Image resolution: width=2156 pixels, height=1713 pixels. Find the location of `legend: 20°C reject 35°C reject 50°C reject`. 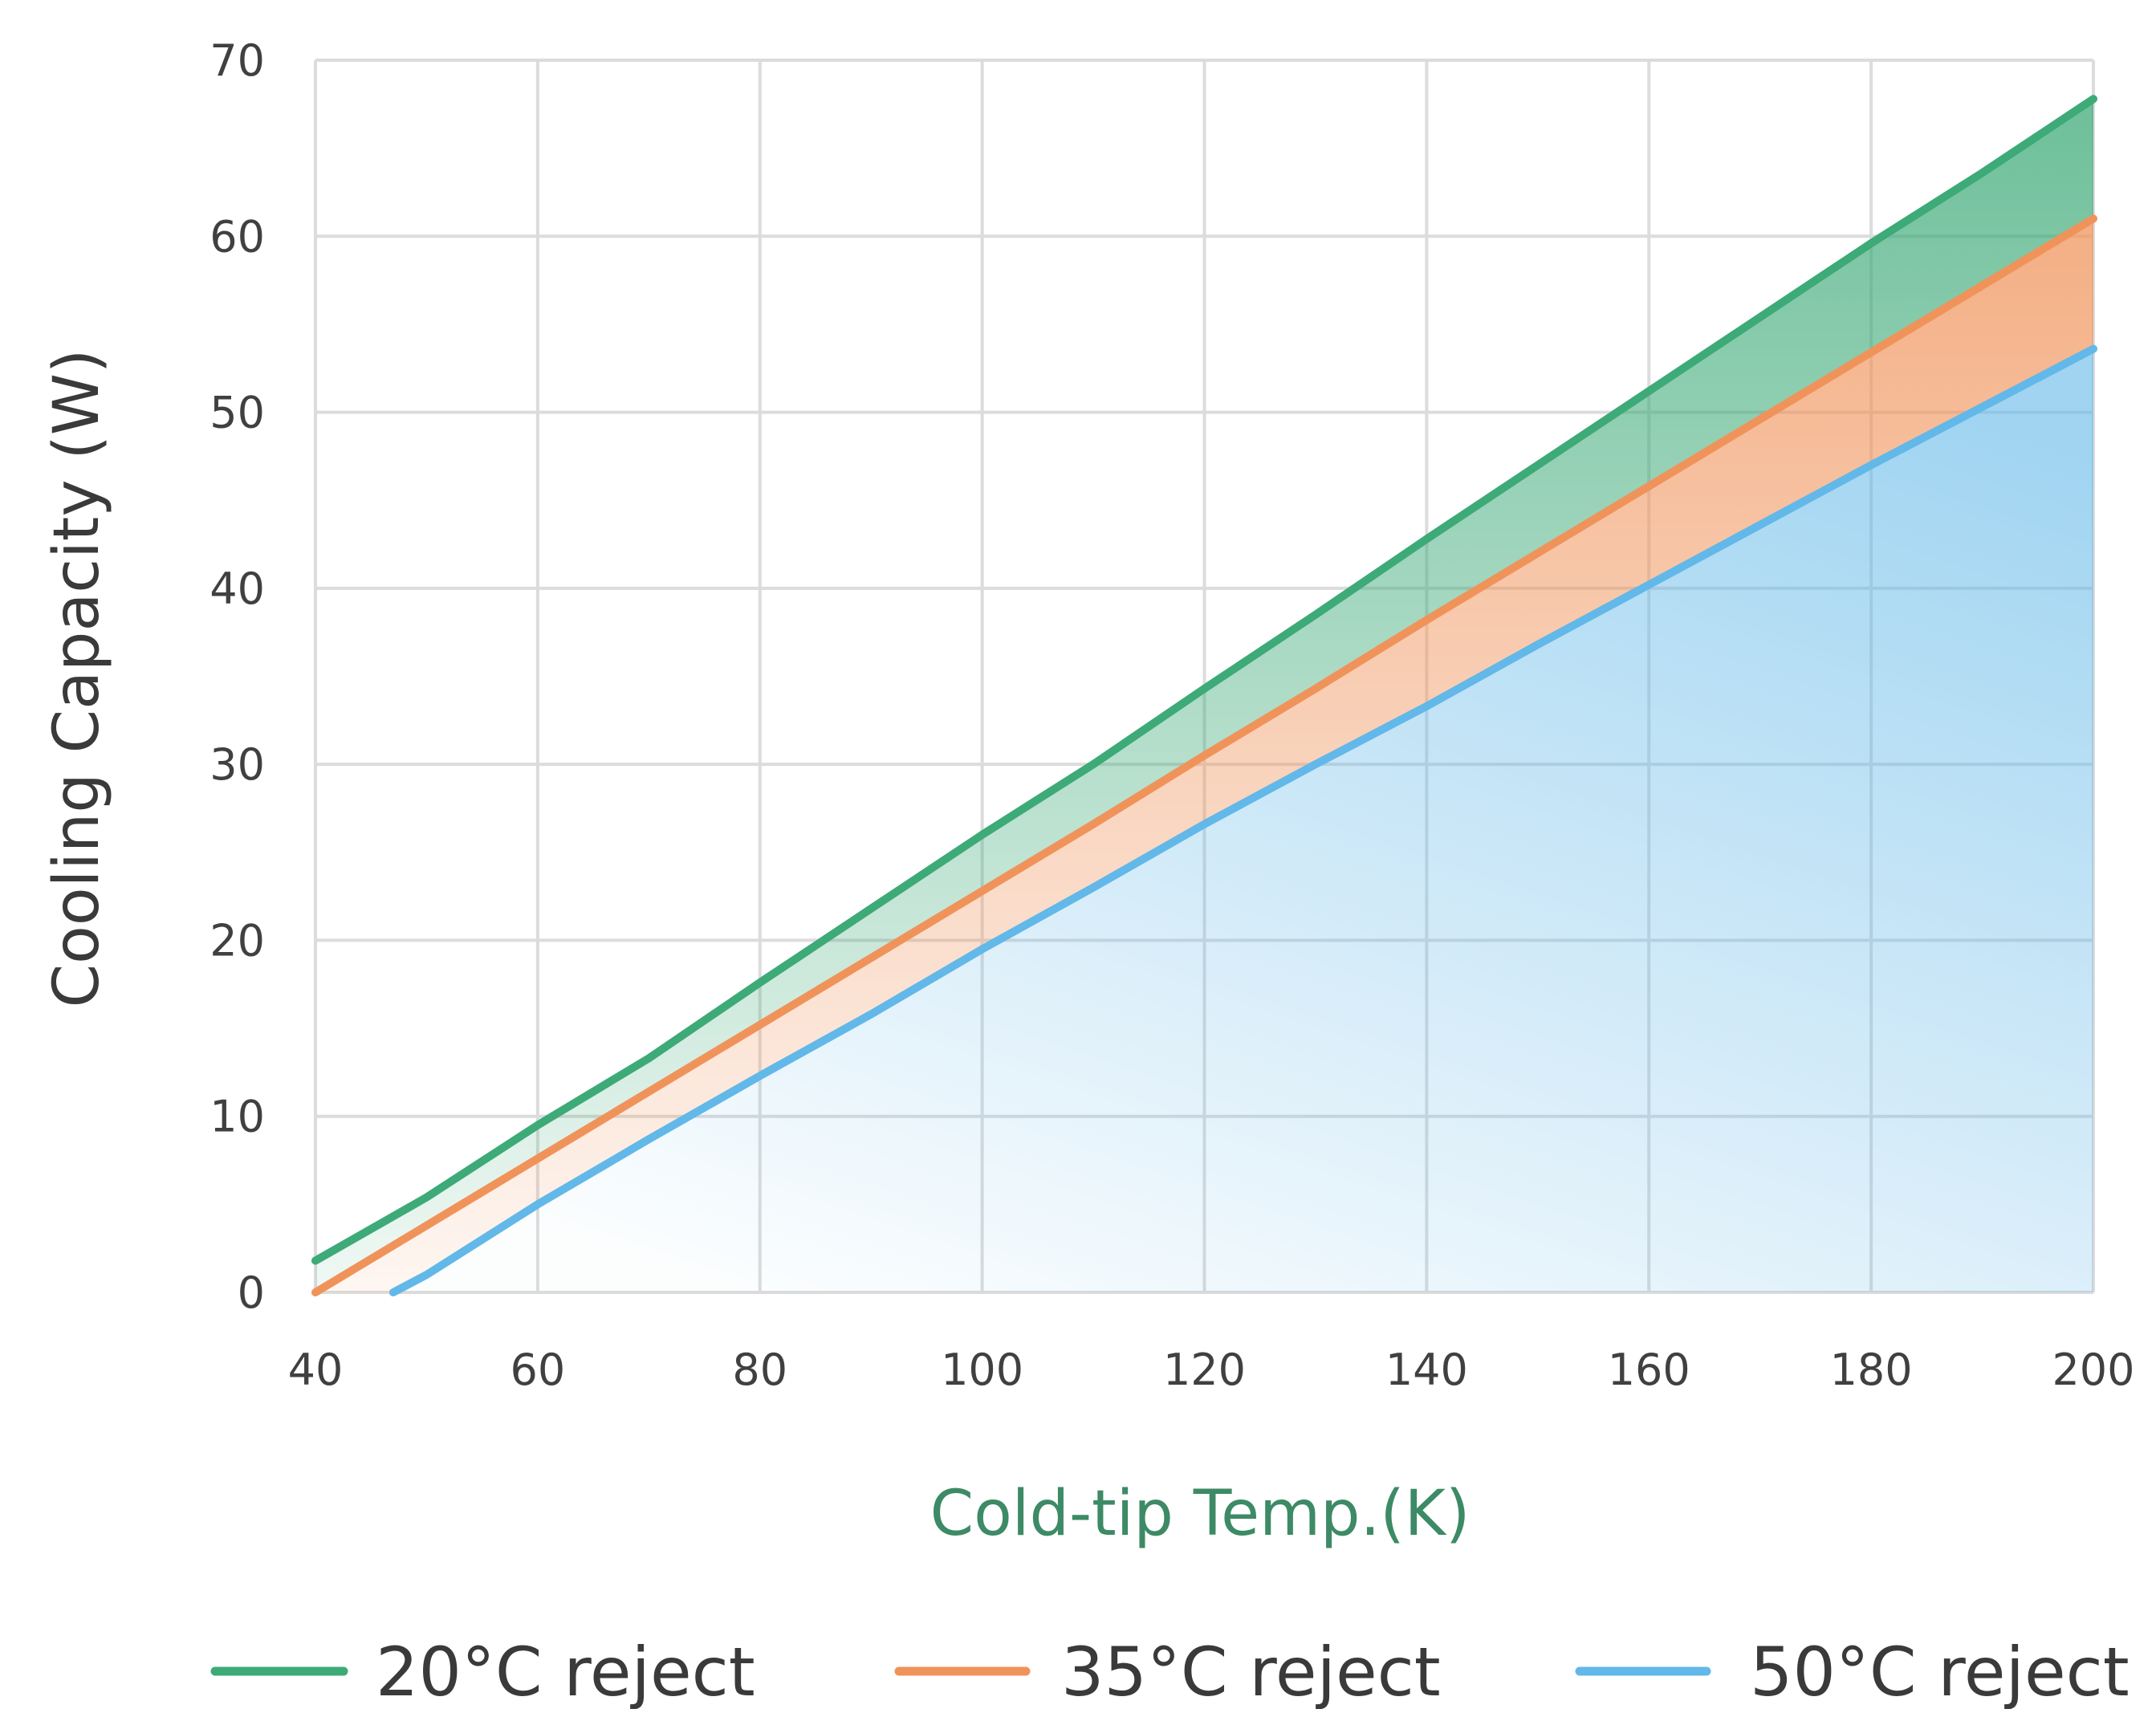

legend: 20°C reject 35°C reject 50°C reject is located at coordinates (1170, 1672).